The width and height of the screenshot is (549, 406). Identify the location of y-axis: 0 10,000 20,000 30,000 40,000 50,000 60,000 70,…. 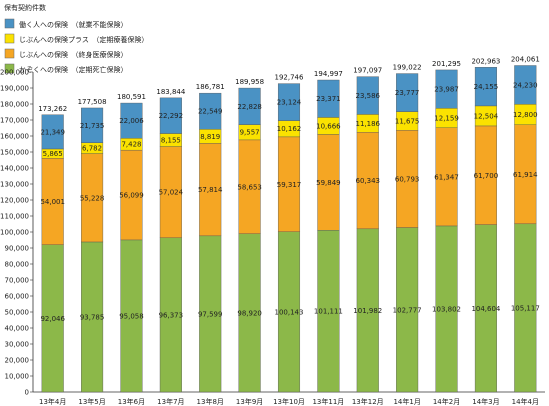
(17, 233).